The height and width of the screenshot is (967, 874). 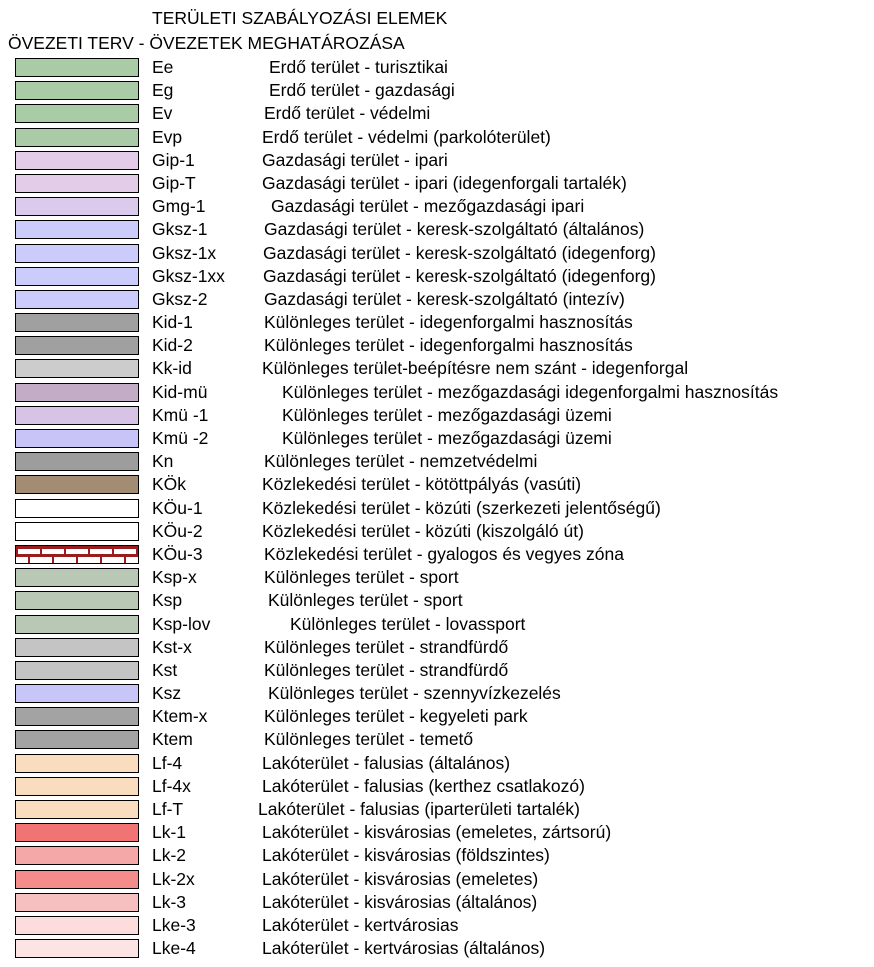 I want to click on zone-code: Ksz, so click(x=167, y=693).